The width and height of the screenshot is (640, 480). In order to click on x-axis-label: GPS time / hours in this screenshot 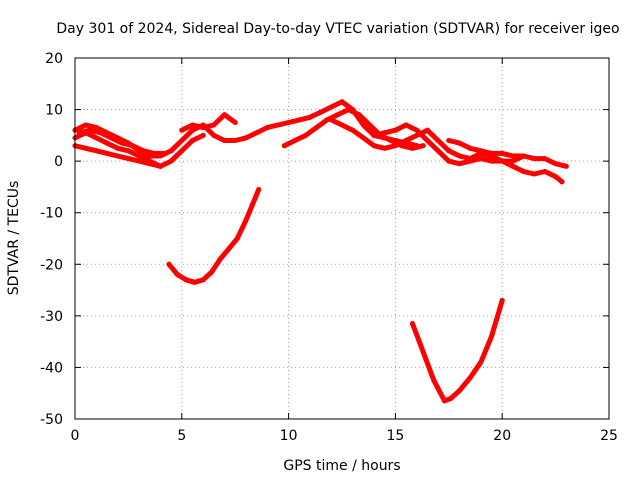, I will do `click(341, 466)`.